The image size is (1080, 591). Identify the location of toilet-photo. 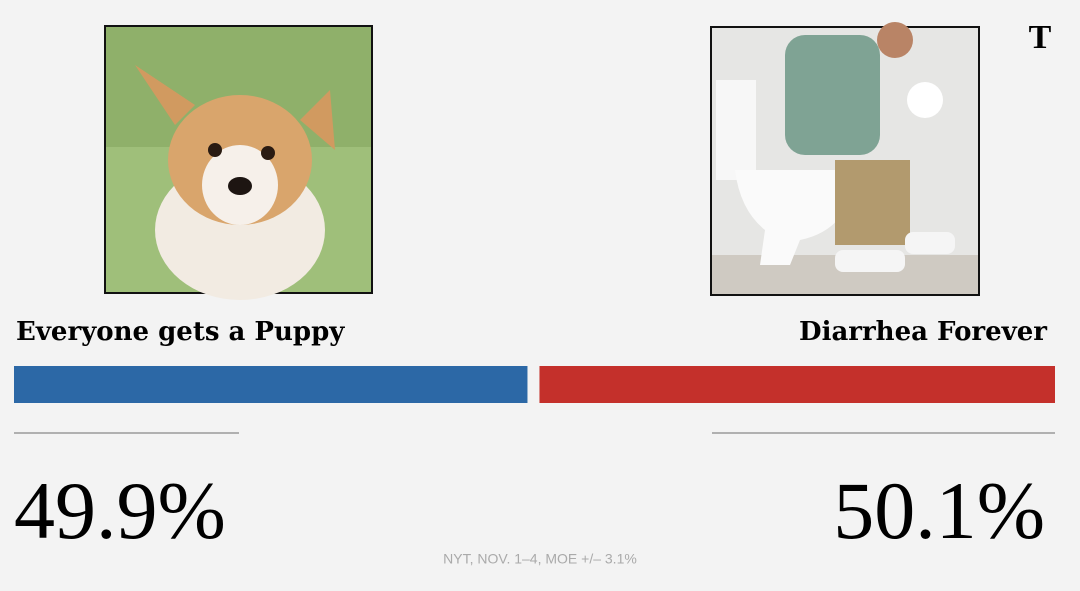
(845, 159).